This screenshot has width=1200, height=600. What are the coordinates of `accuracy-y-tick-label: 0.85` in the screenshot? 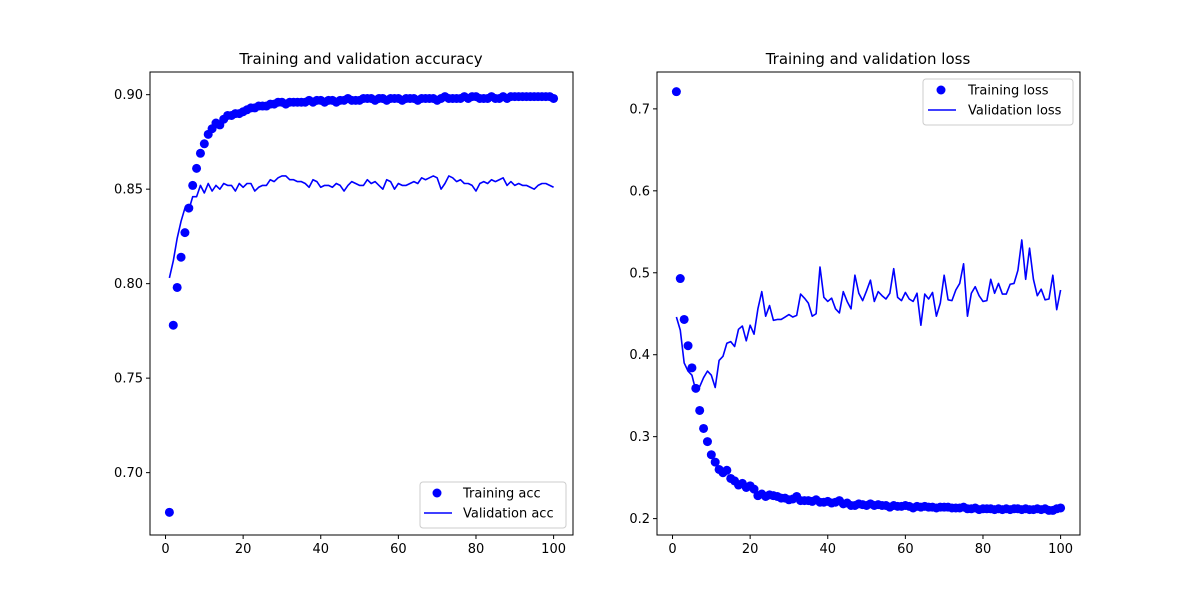 It's located at (128, 190).